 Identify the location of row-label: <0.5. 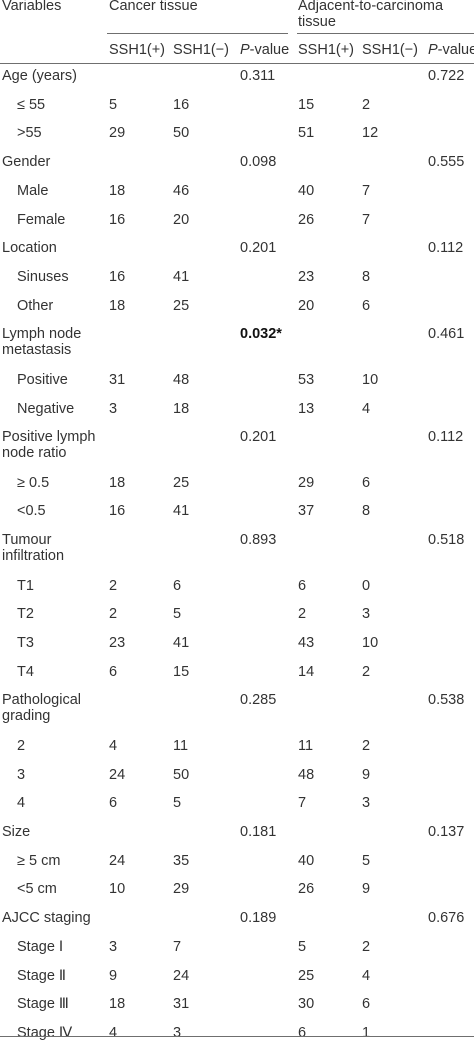
(31, 511).